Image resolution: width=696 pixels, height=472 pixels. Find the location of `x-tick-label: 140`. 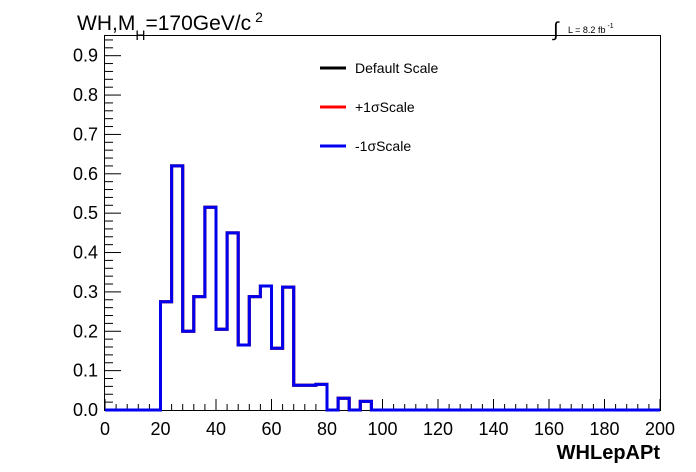

x-tick-label: 140 is located at coordinates (493, 429).